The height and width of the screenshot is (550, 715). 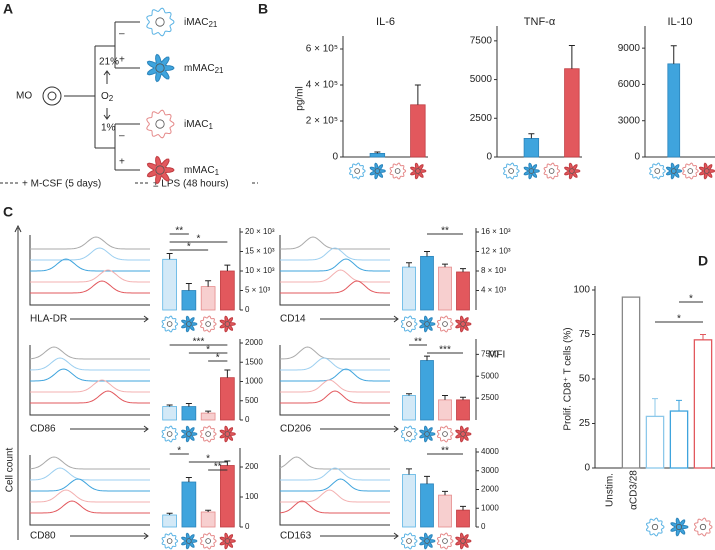 I want to click on y-tick-label: 7500, so click(x=481, y=40).